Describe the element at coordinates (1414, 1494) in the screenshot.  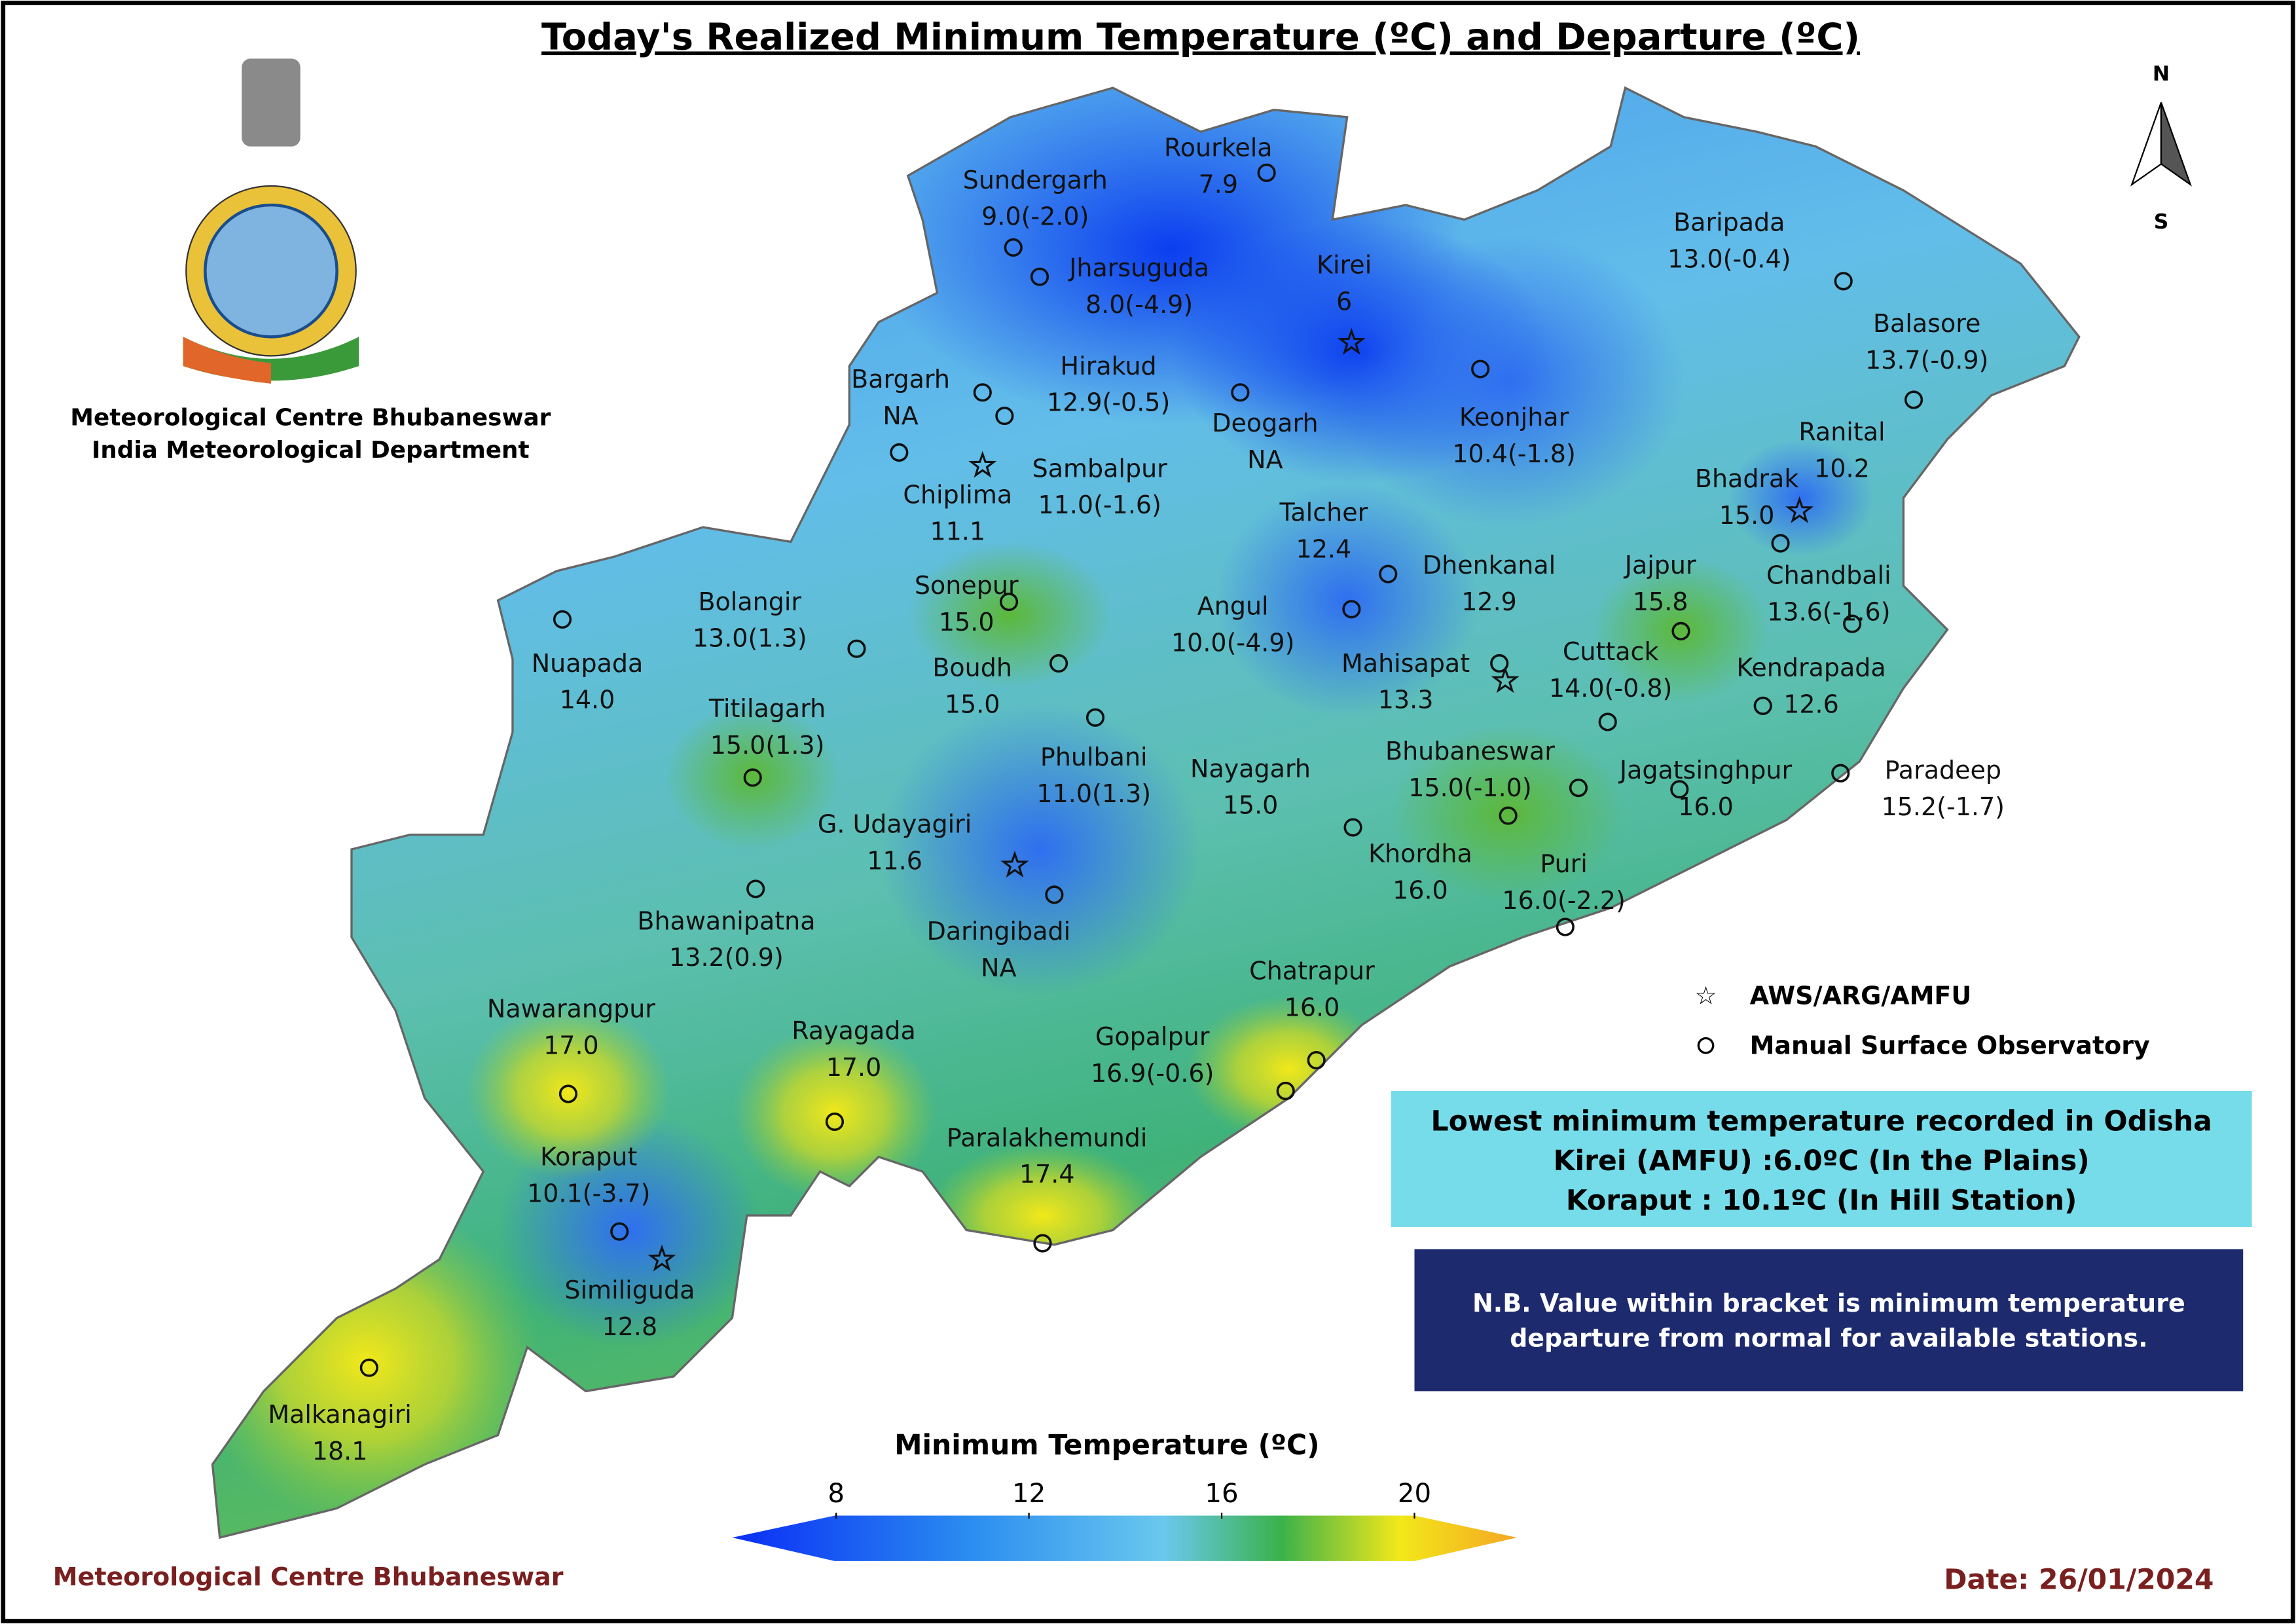
I see `colorbar-tick-label: 20` at that location.